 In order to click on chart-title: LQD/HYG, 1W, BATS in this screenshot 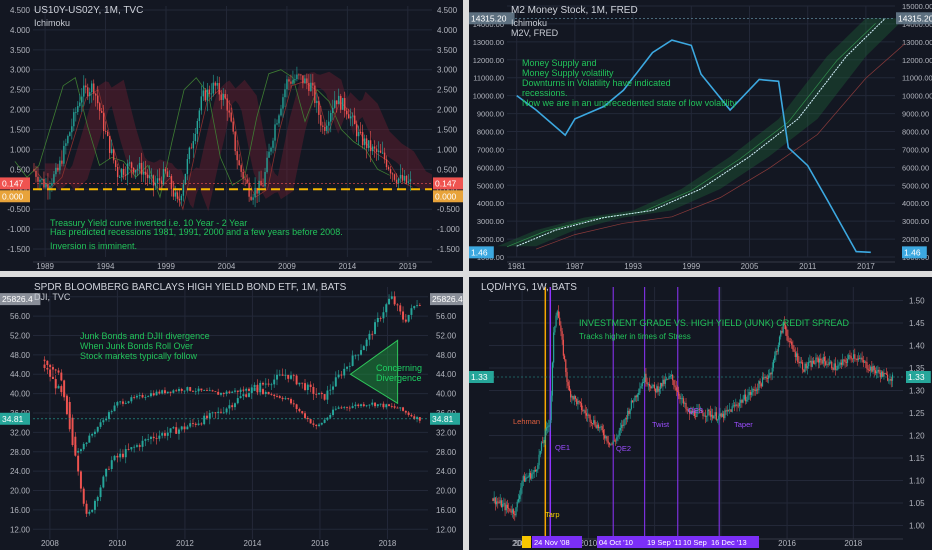, I will do `click(529, 287)`.